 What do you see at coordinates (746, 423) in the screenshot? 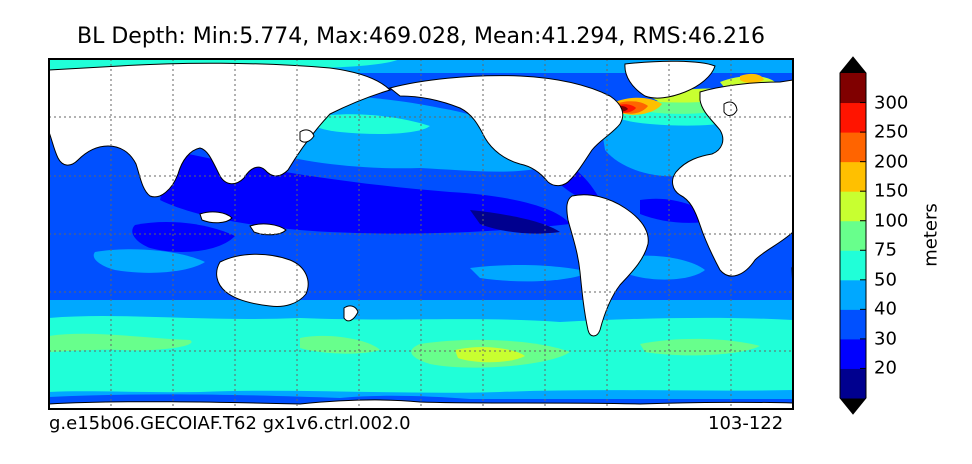
I see `year-range-caption: 103-122` at bounding box center [746, 423].